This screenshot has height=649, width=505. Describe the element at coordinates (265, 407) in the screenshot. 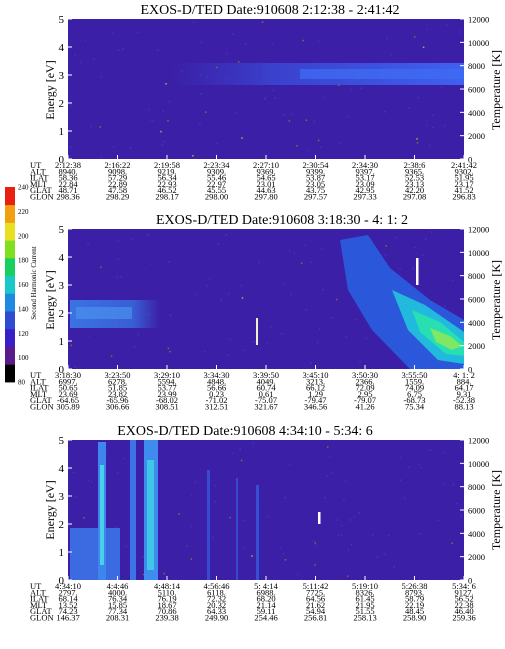

I see `panel-2-ephem-value: 321.67` at that location.